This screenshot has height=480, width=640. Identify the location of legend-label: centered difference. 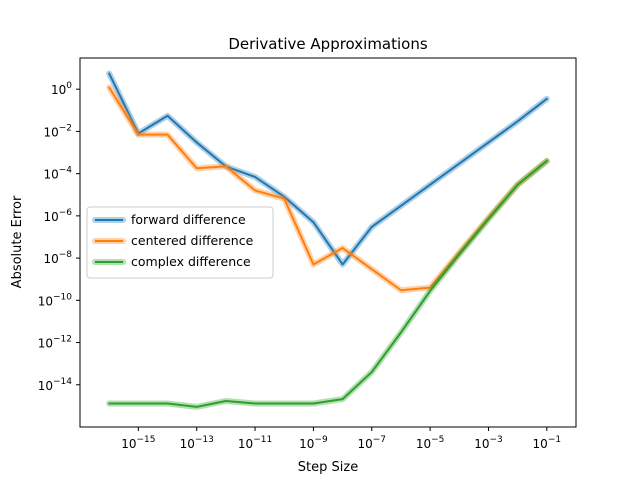
(192, 240).